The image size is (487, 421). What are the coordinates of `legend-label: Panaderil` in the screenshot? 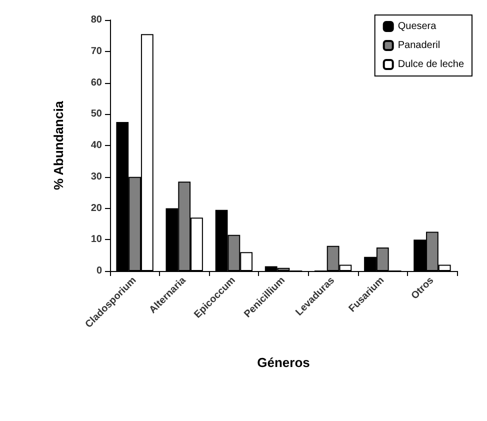 It's located at (419, 45).